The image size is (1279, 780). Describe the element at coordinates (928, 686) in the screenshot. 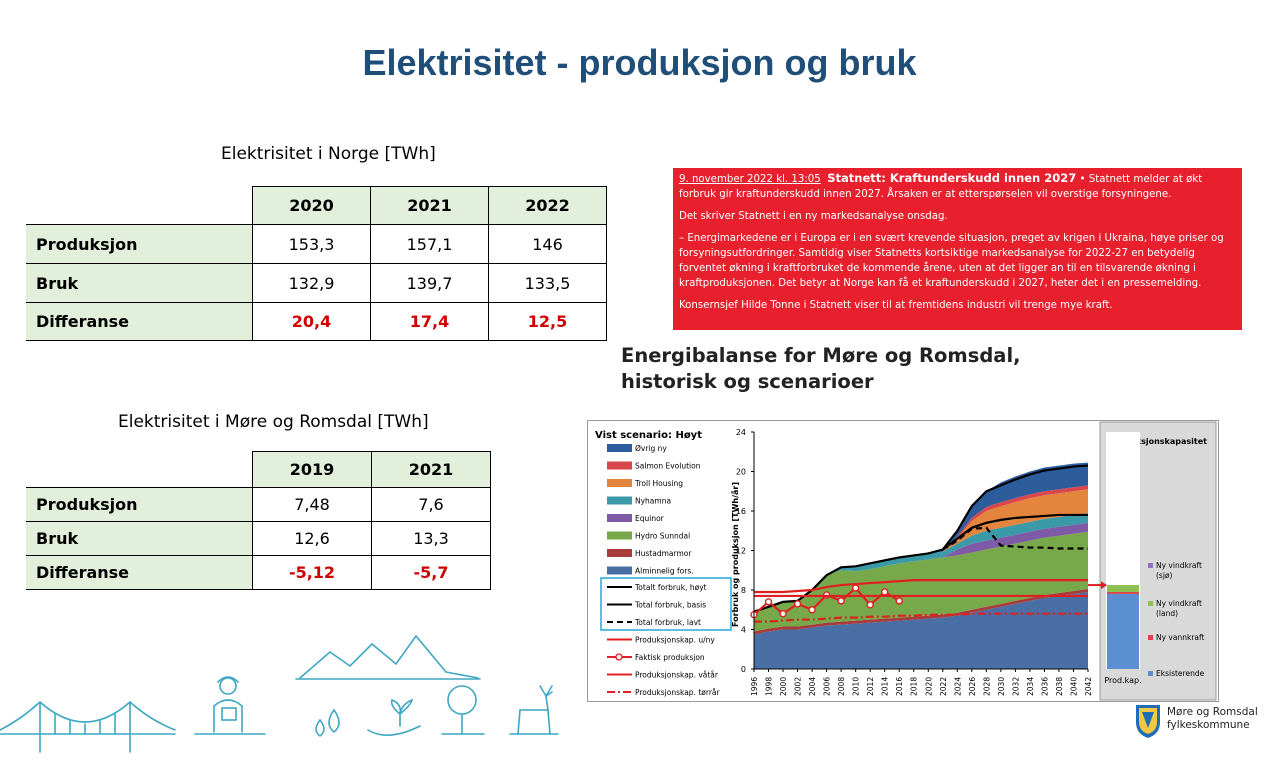

I see `x-tick-label: 2020` at that location.